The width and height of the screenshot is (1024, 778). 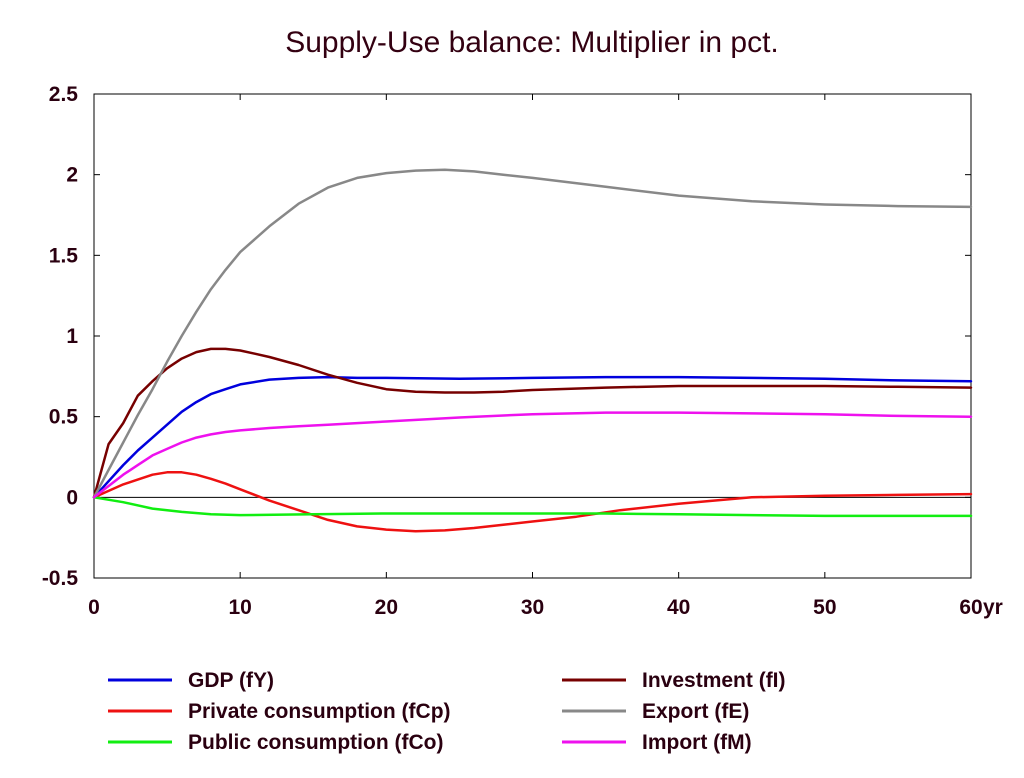 What do you see at coordinates (697, 742) in the screenshot?
I see `legend-label: Import (fM)` at bounding box center [697, 742].